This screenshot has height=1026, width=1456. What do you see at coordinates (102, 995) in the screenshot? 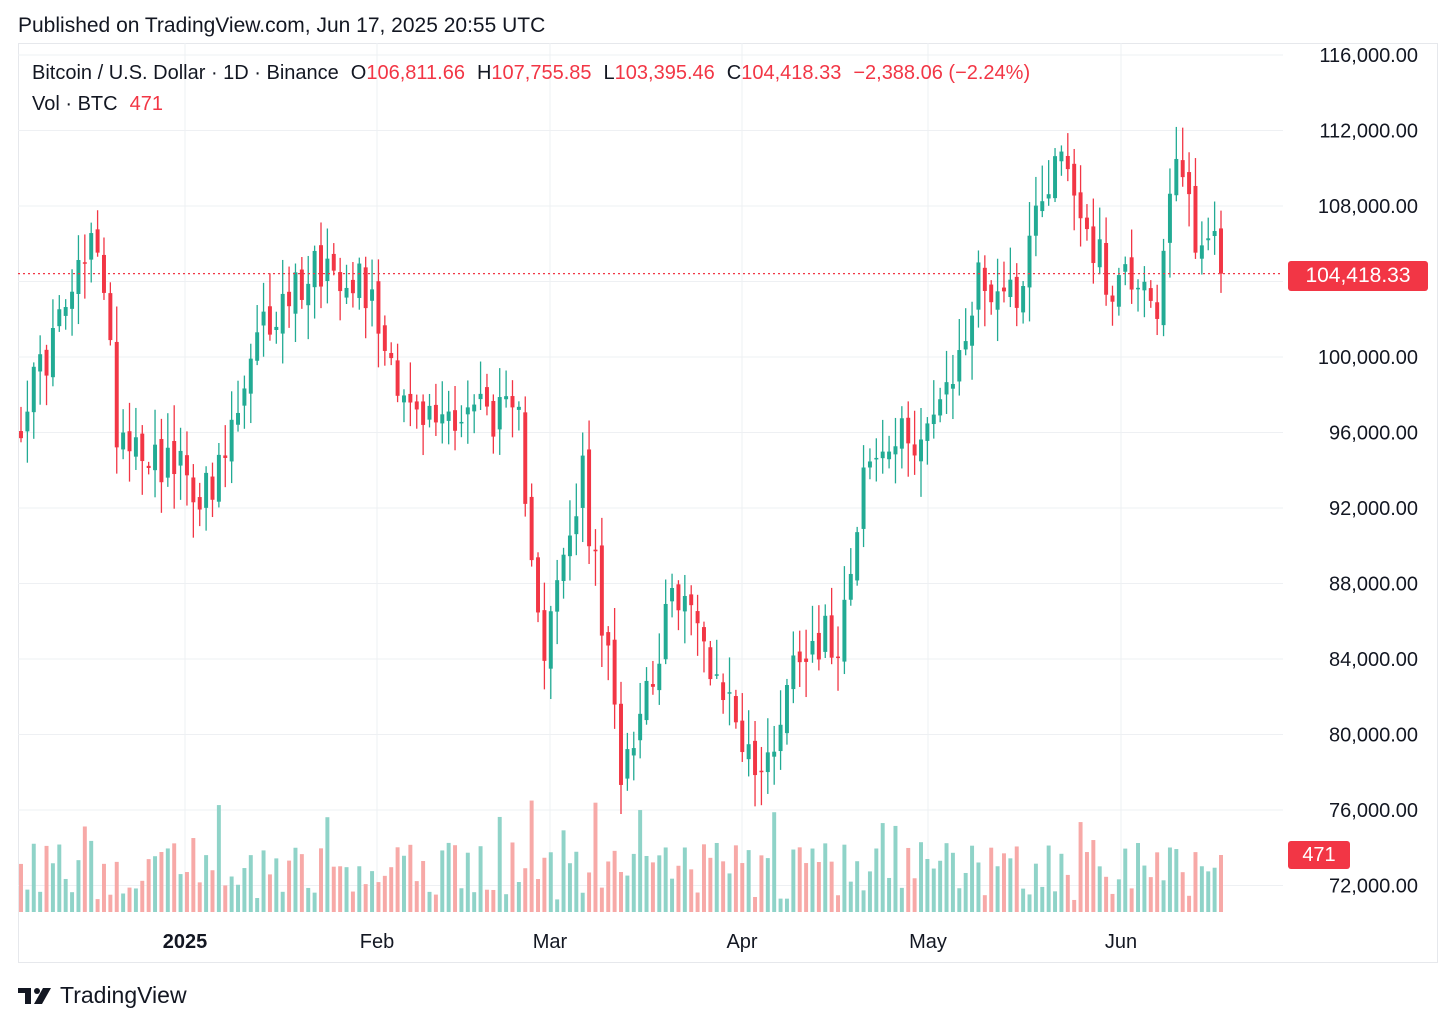
I see `brand: TradingView` at bounding box center [102, 995].